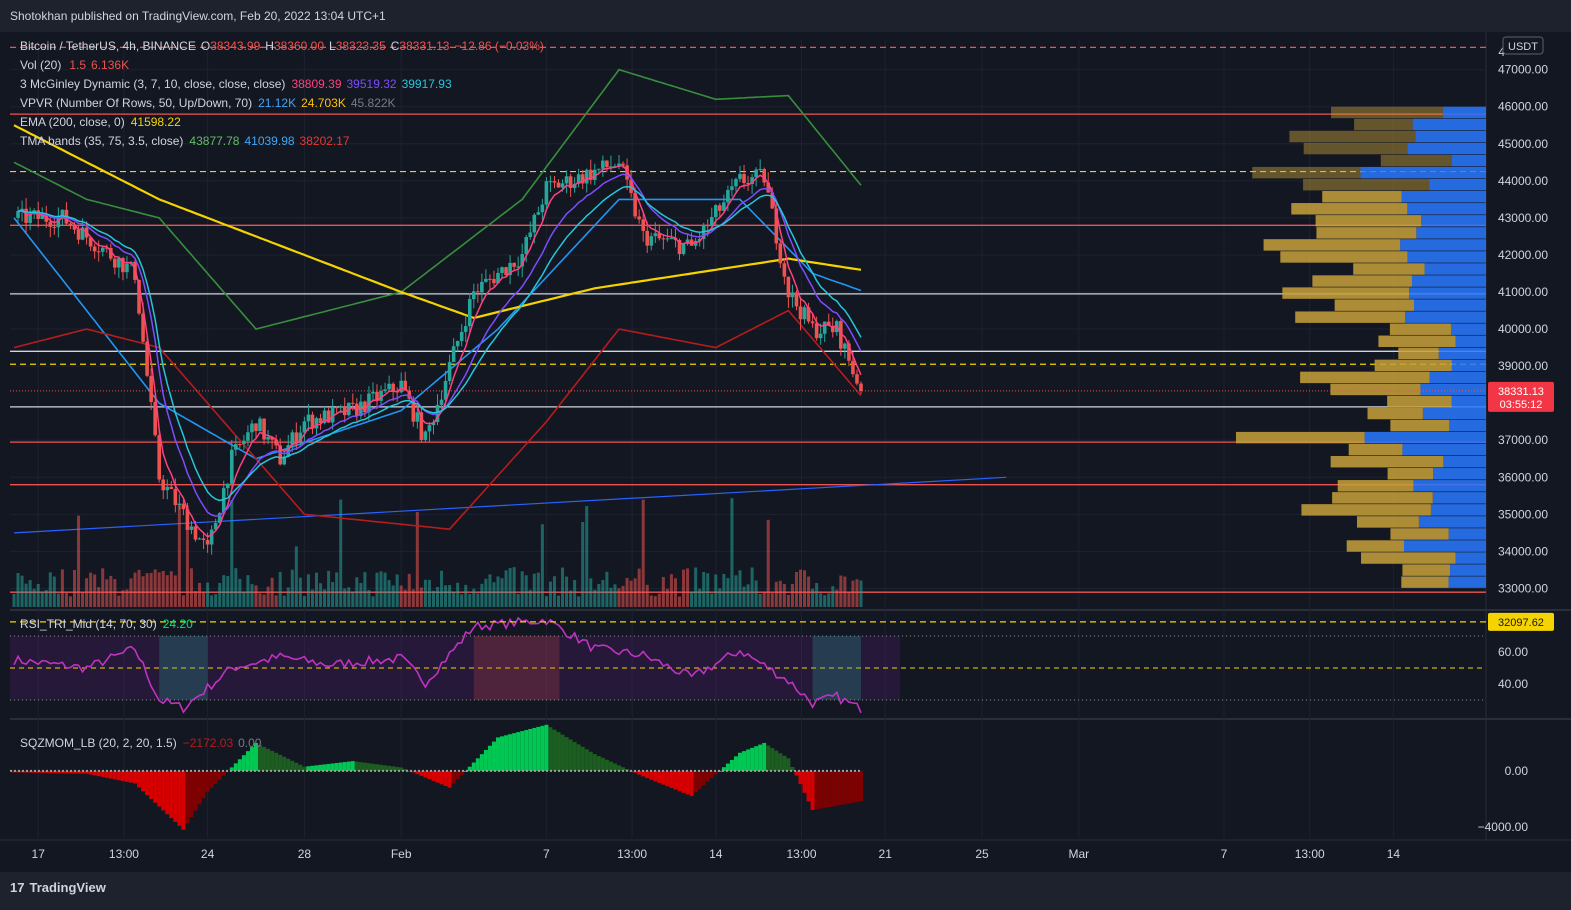 The image size is (1571, 910). Describe the element at coordinates (1523, 218) in the screenshot. I see `price-tick-label: 43000.00` at that location.